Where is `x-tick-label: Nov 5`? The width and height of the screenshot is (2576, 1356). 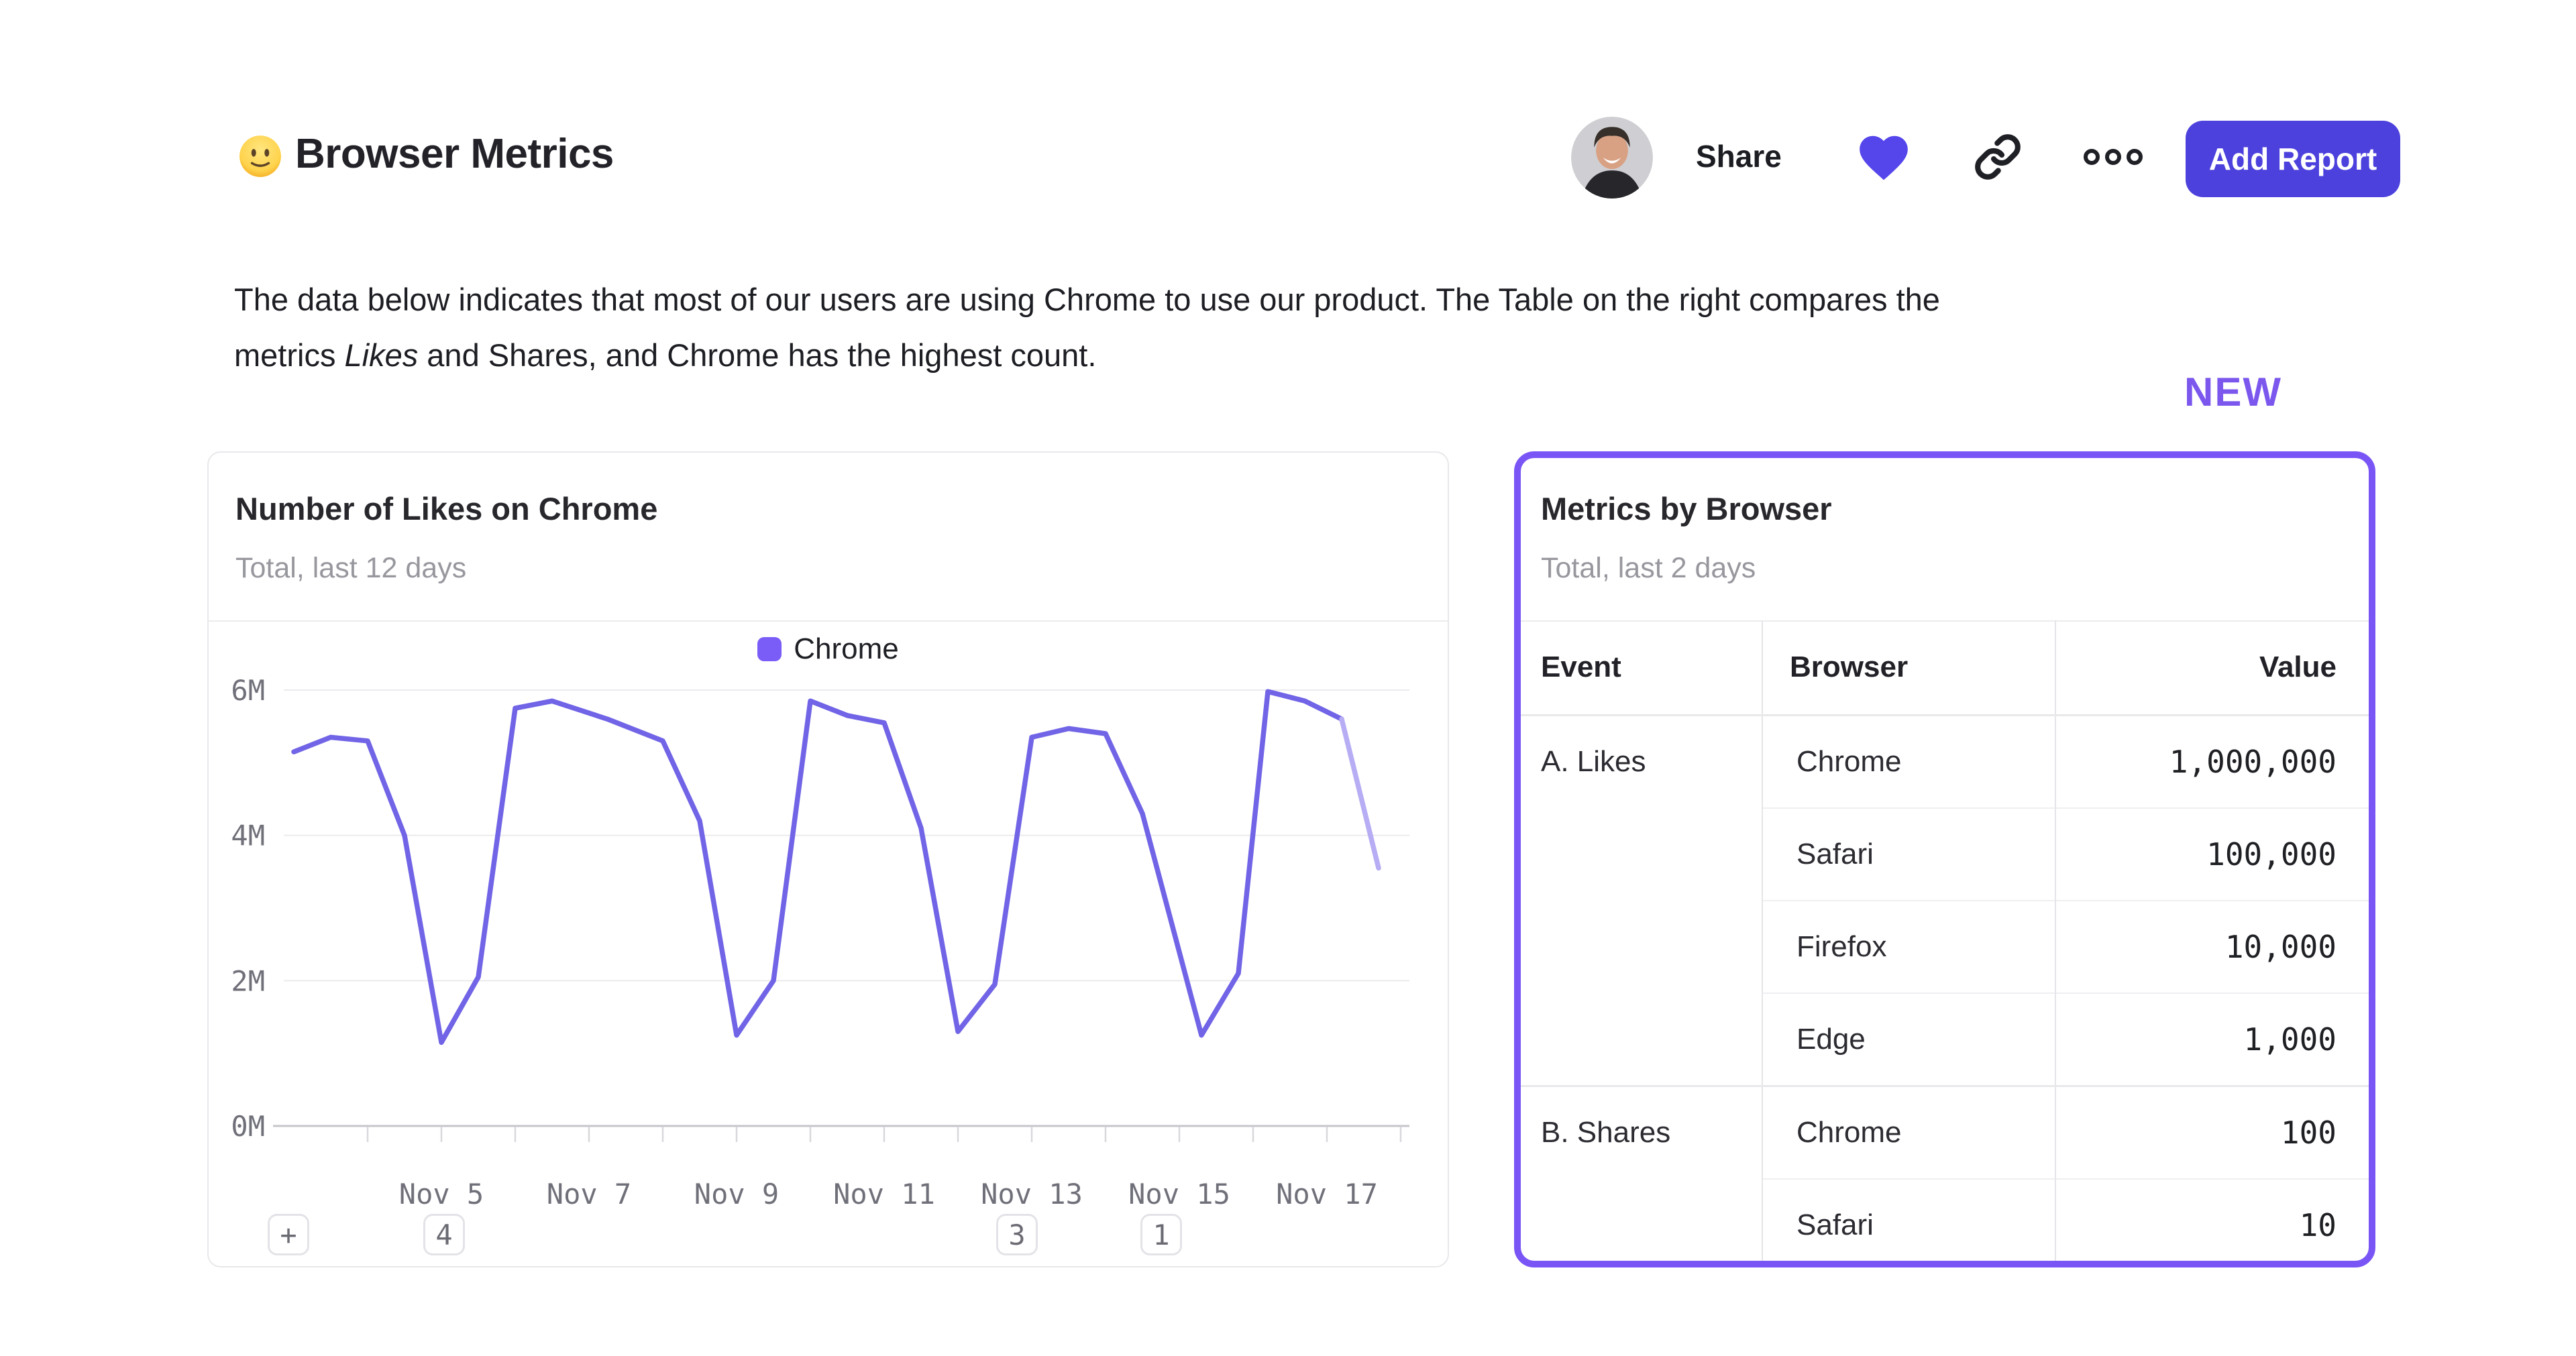
x-tick-label: Nov 5 is located at coordinates (441, 1194).